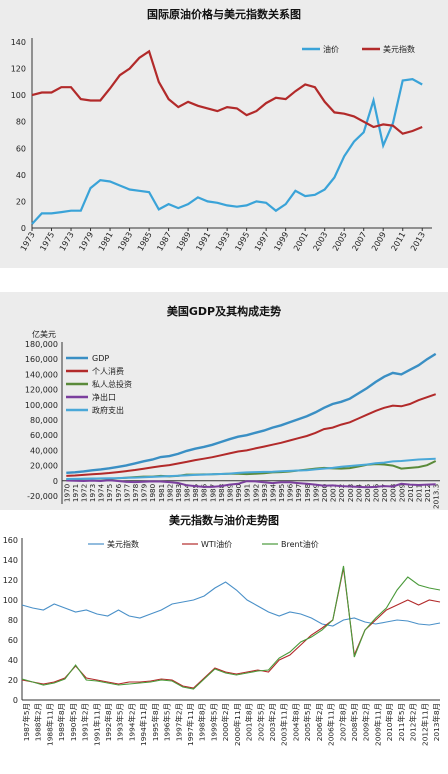  I want to click on x-tick-label: 1996, so click(290, 492).